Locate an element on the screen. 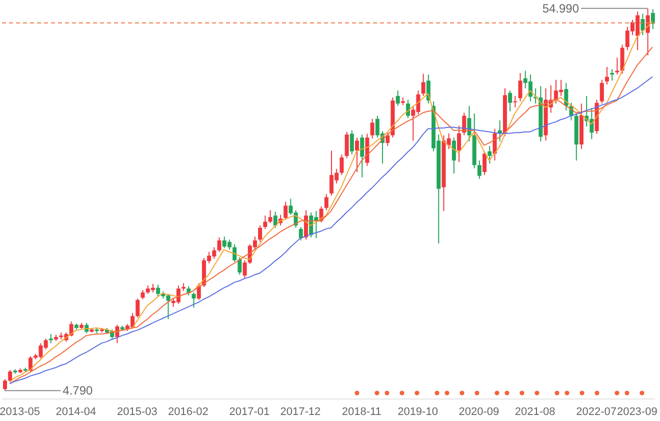  x-tick-label: 2013-05 is located at coordinates (20, 412).